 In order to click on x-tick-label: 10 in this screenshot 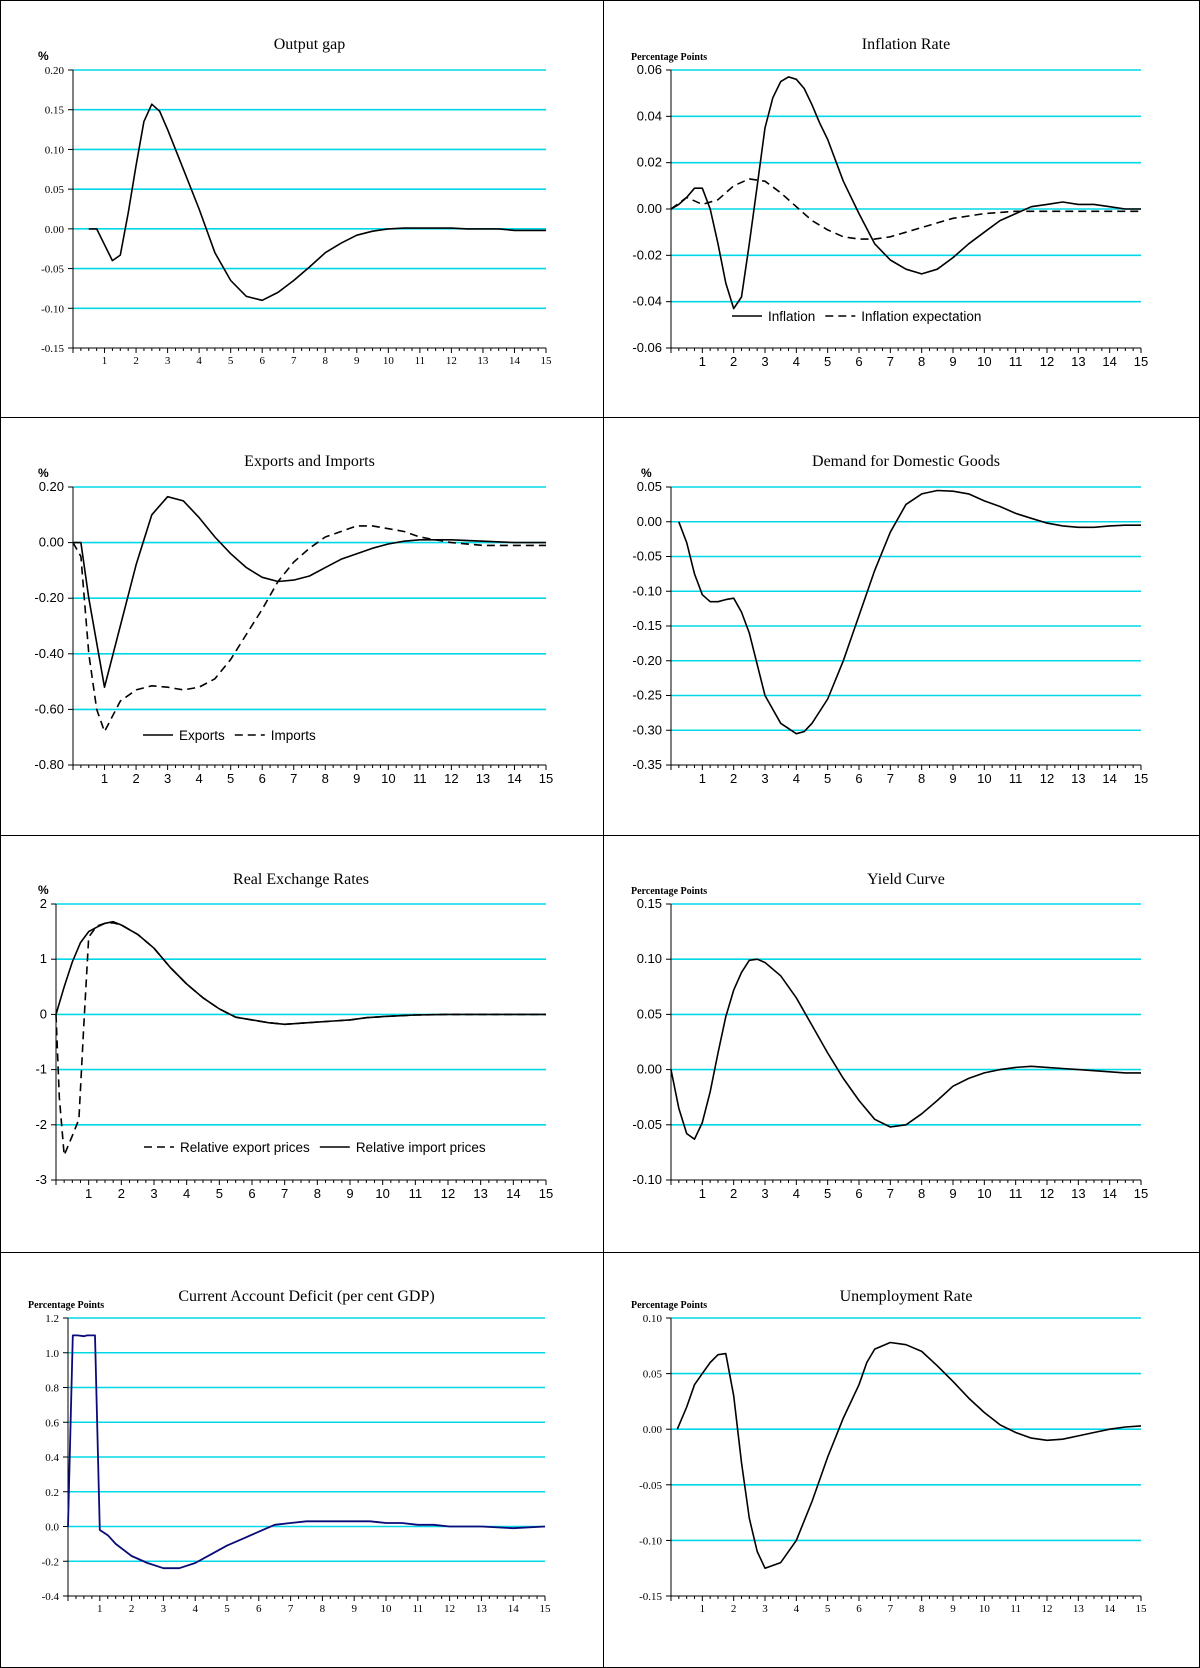, I will do `click(984, 778)`.